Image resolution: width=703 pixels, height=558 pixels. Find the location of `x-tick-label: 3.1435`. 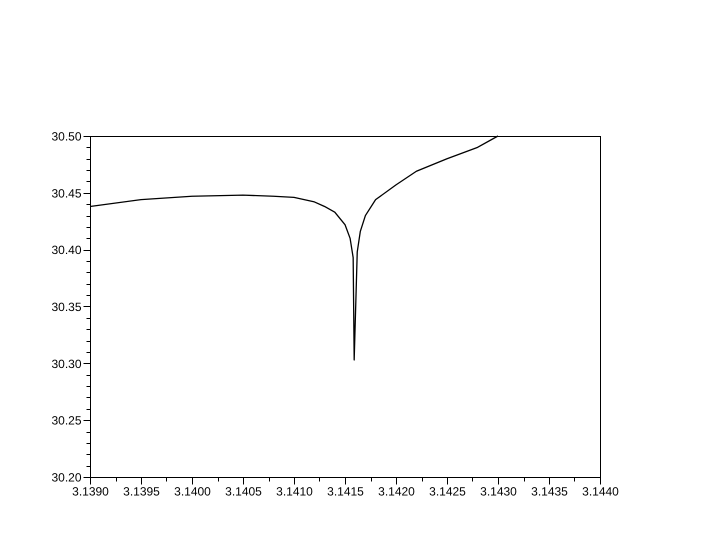

x-tick-label: 3.1435 is located at coordinates (549, 491).